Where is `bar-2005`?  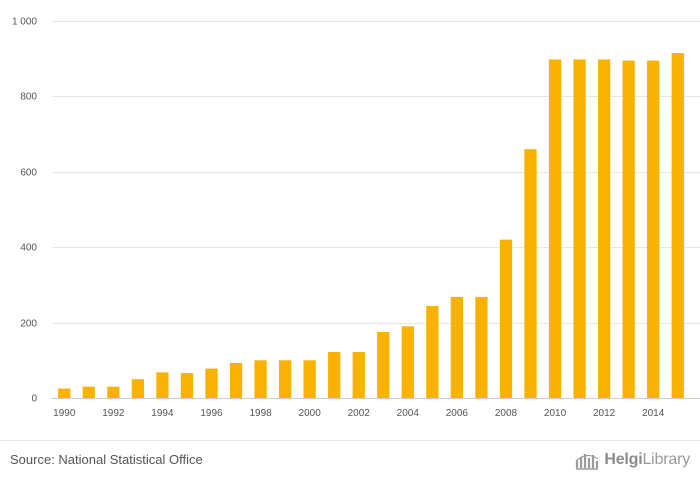 bar-2005 is located at coordinates (432, 352).